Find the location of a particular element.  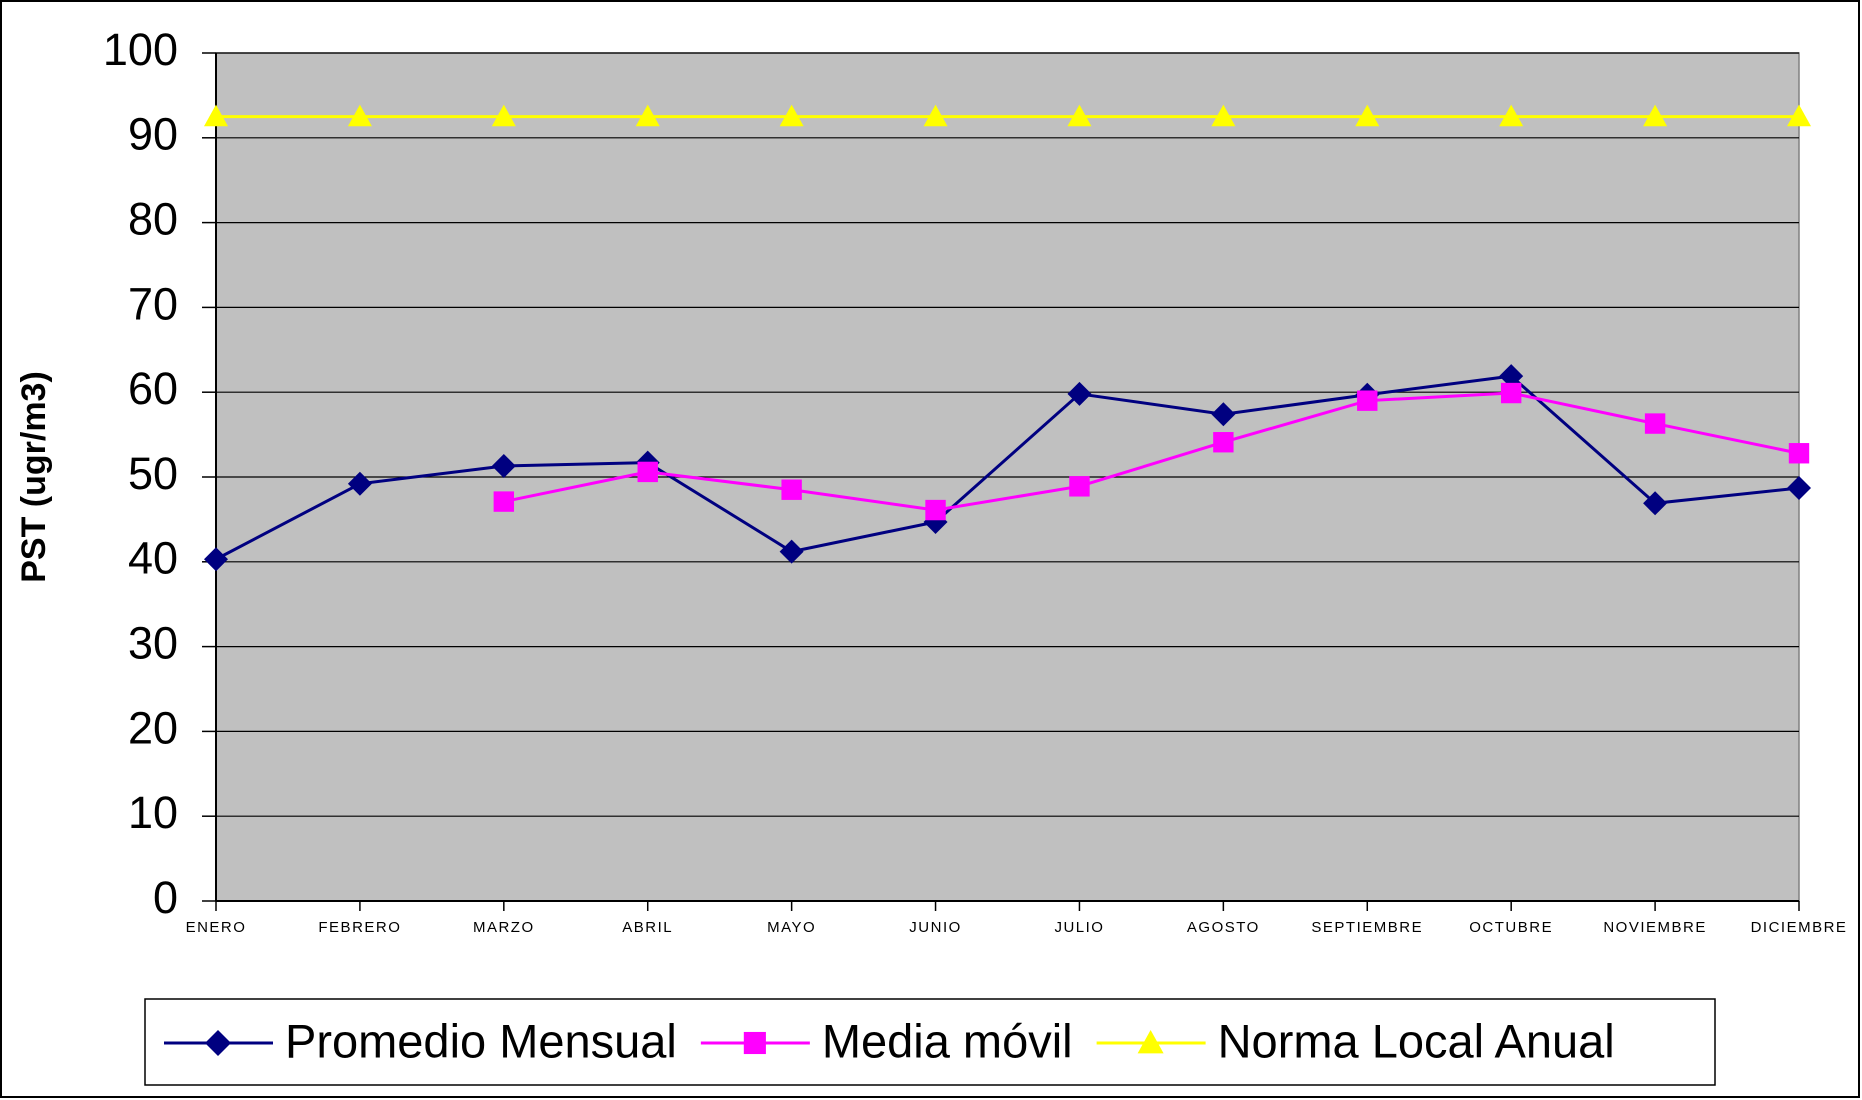

legend-label: Promedio Mensual is located at coordinates (481, 1040).